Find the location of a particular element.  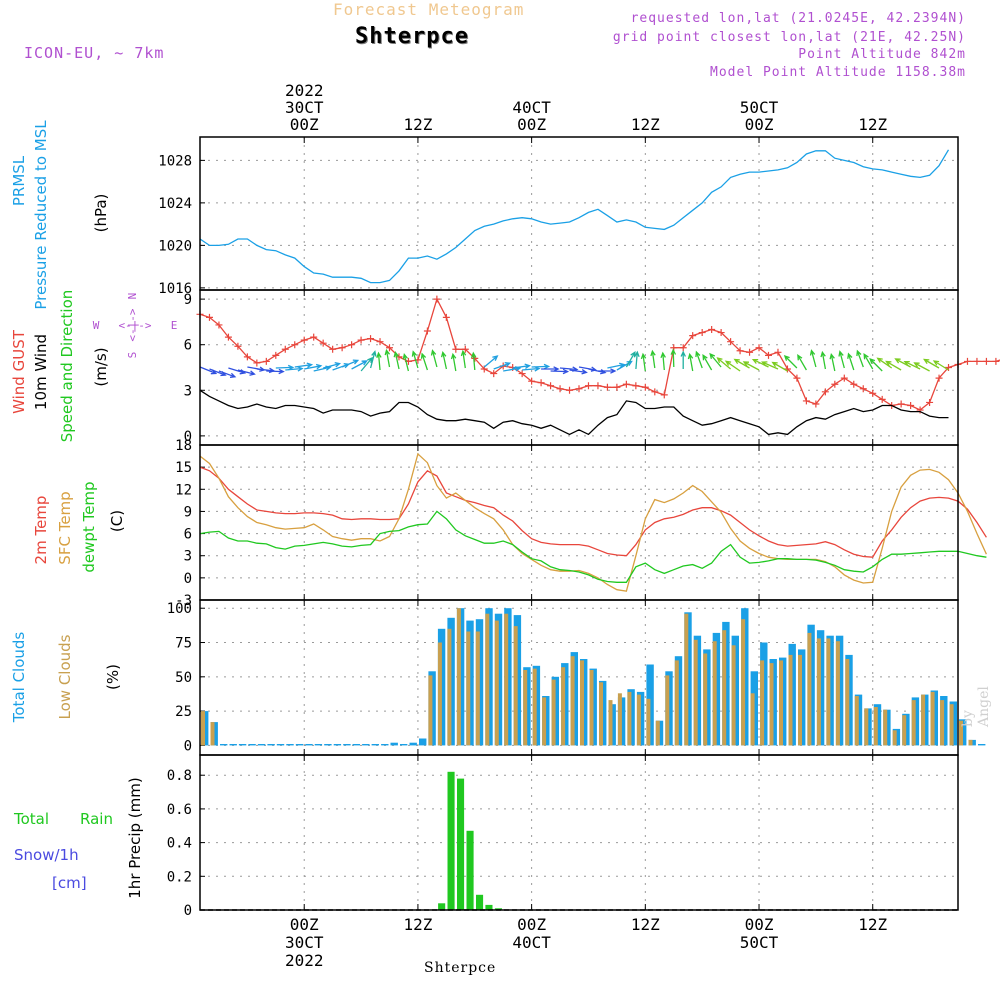

ylabel-gust: Wind GUST is located at coordinates (19, 371).